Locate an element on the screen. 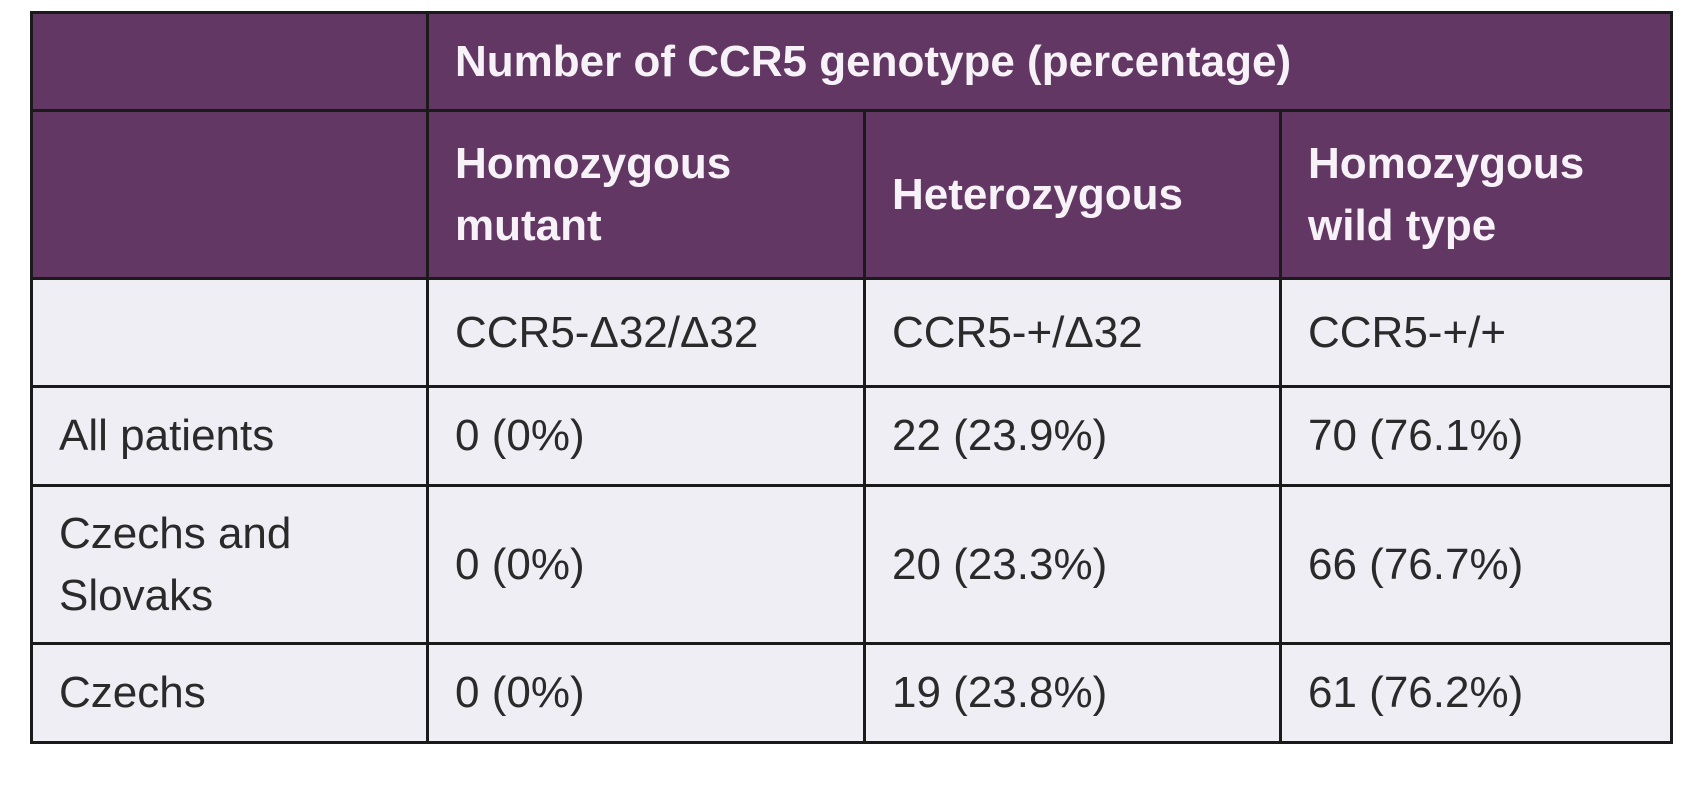 This screenshot has height=800, width=1687. genotype-row: CCR5-Δ32/Δ32 CCR5-+/Δ32 CCR5-+/+ is located at coordinates (852, 332).